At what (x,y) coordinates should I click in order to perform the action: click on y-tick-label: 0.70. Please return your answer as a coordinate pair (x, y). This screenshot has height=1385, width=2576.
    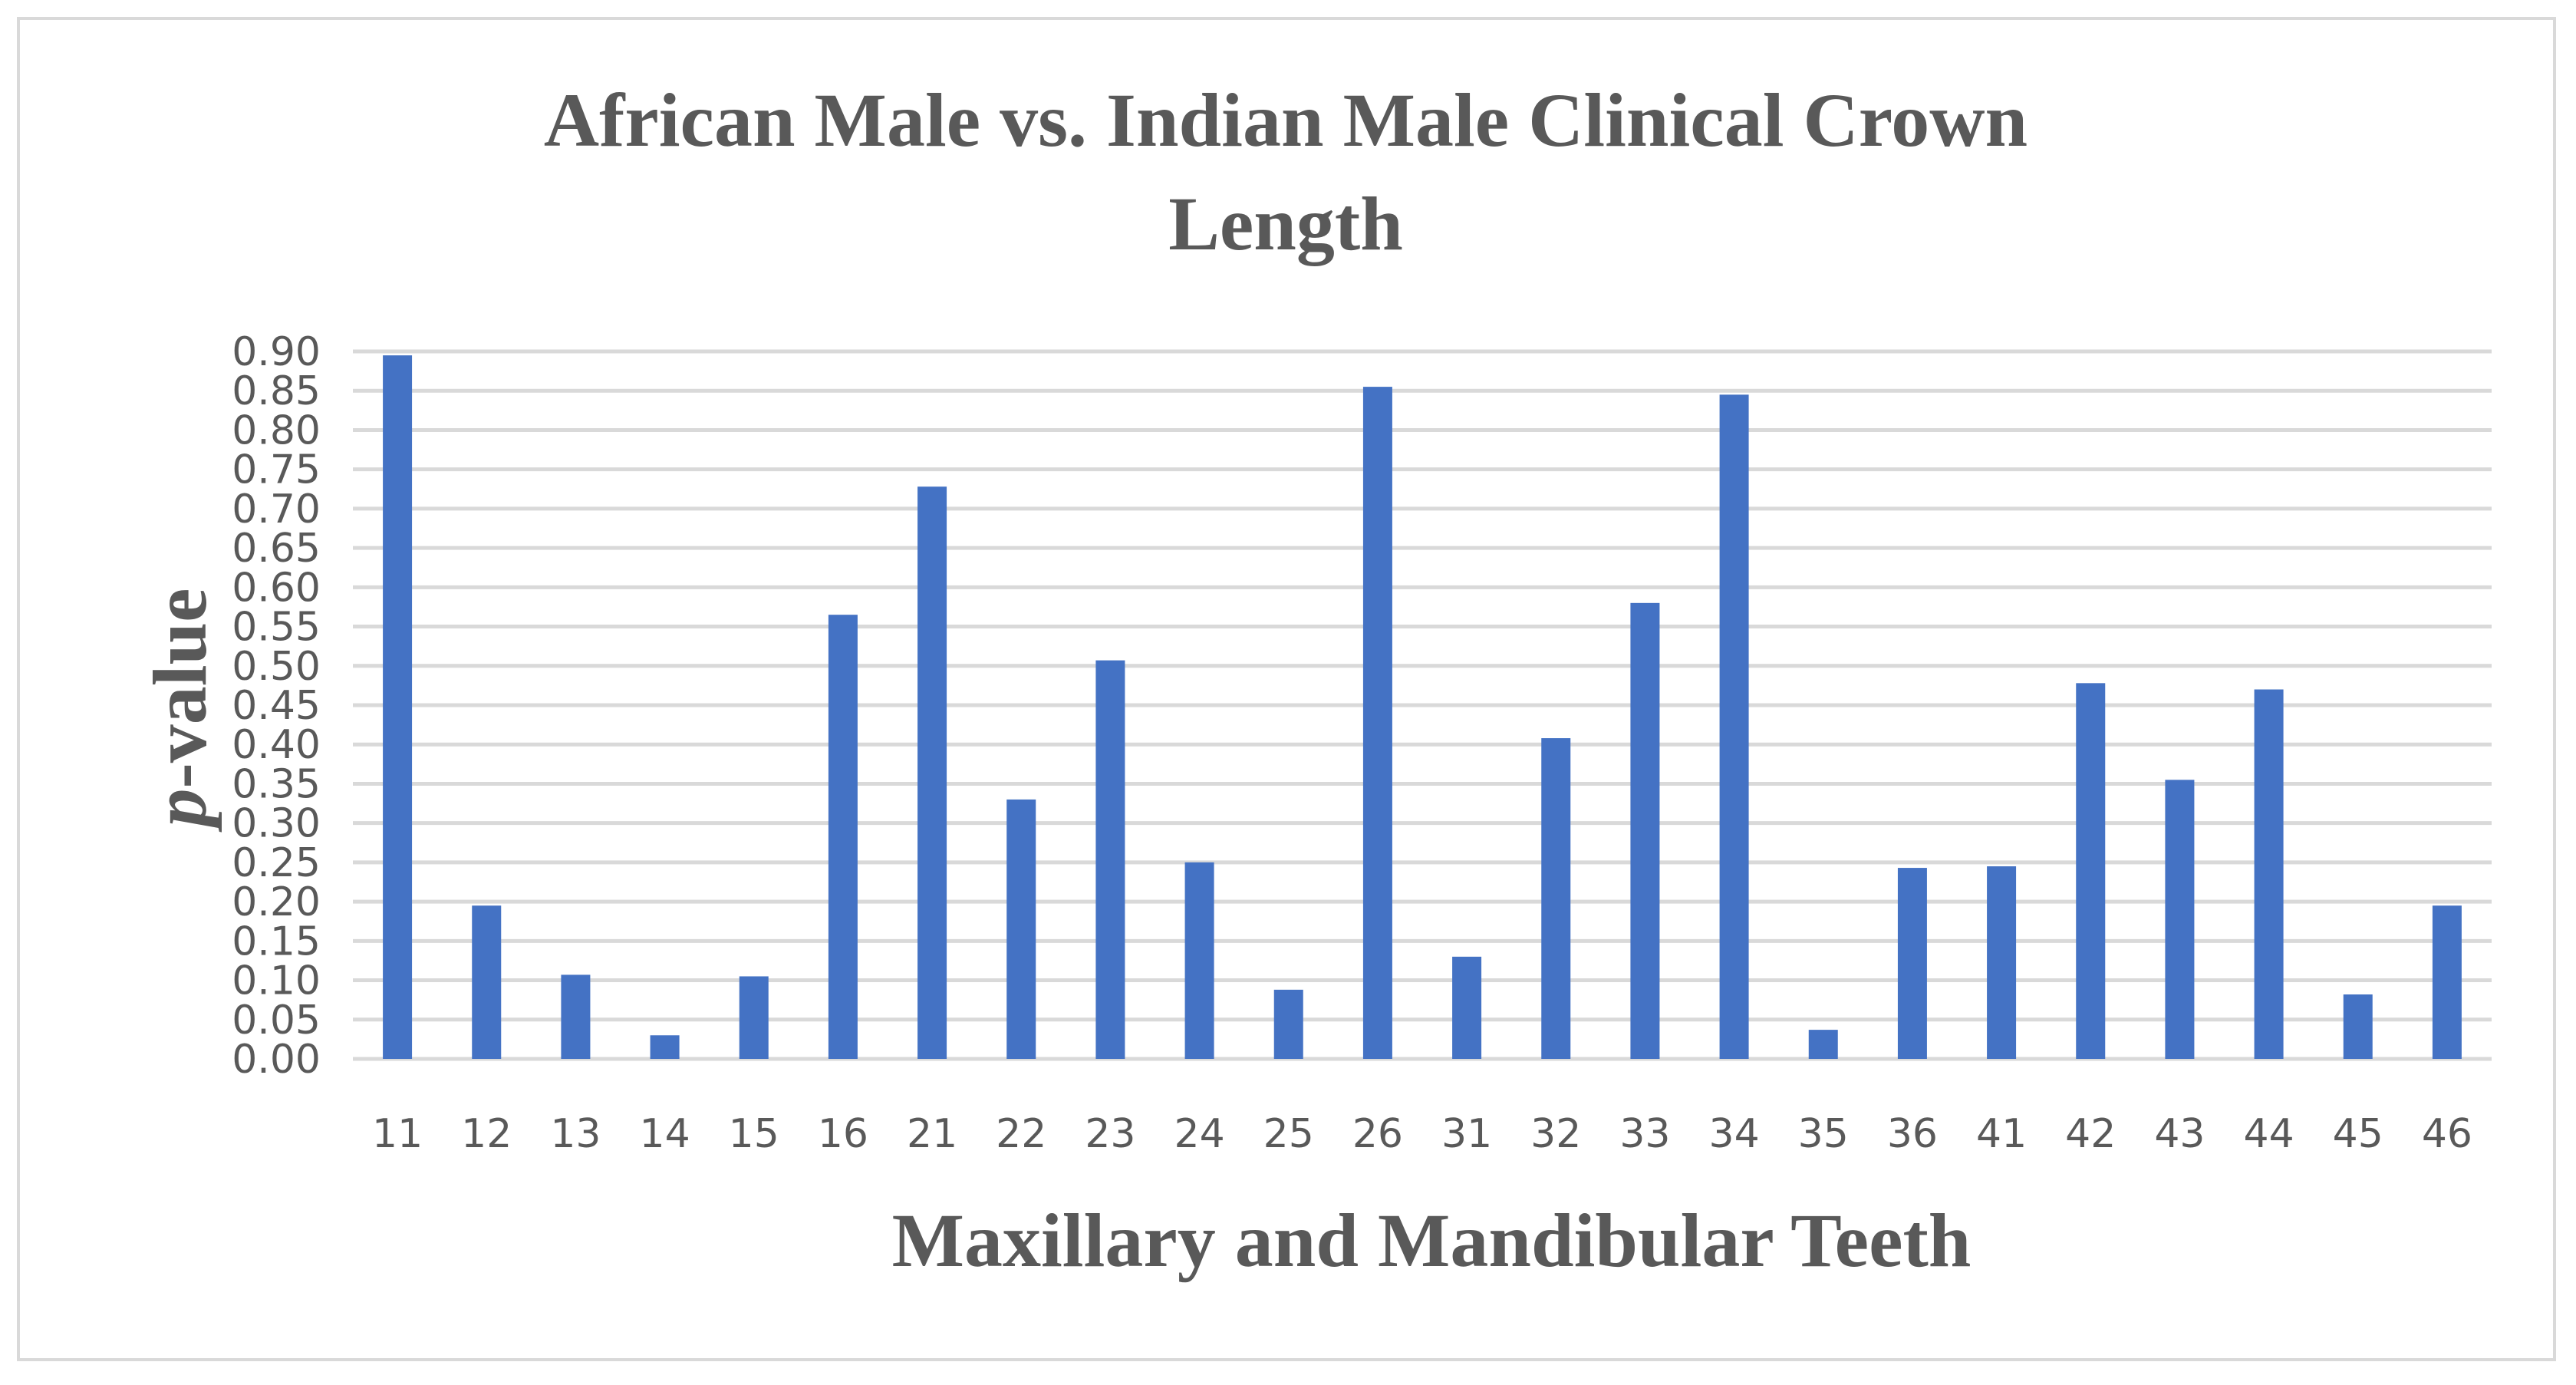
    Looking at the image, I should click on (276, 510).